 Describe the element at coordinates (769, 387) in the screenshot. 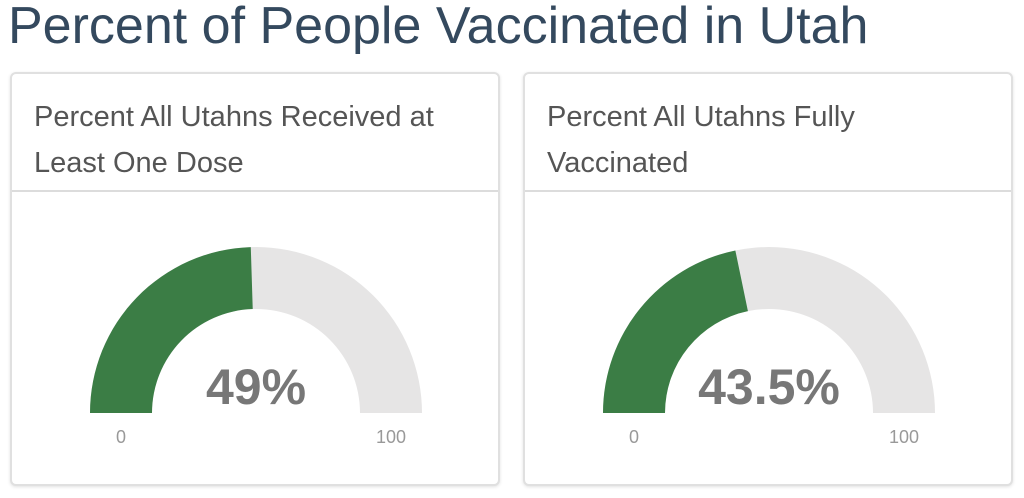

I see `gauge-value: 43.5%` at that location.